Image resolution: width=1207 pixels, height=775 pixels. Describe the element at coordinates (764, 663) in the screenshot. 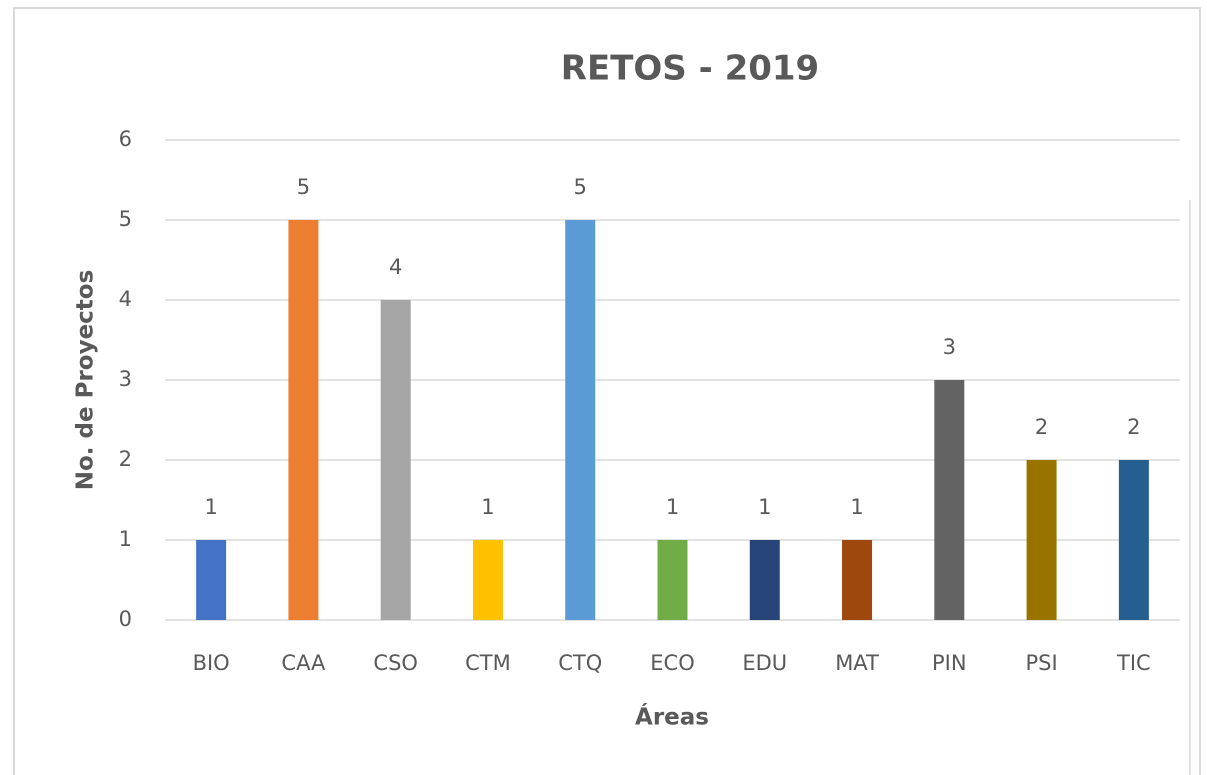

I see `x-tick-label: EDU` at that location.